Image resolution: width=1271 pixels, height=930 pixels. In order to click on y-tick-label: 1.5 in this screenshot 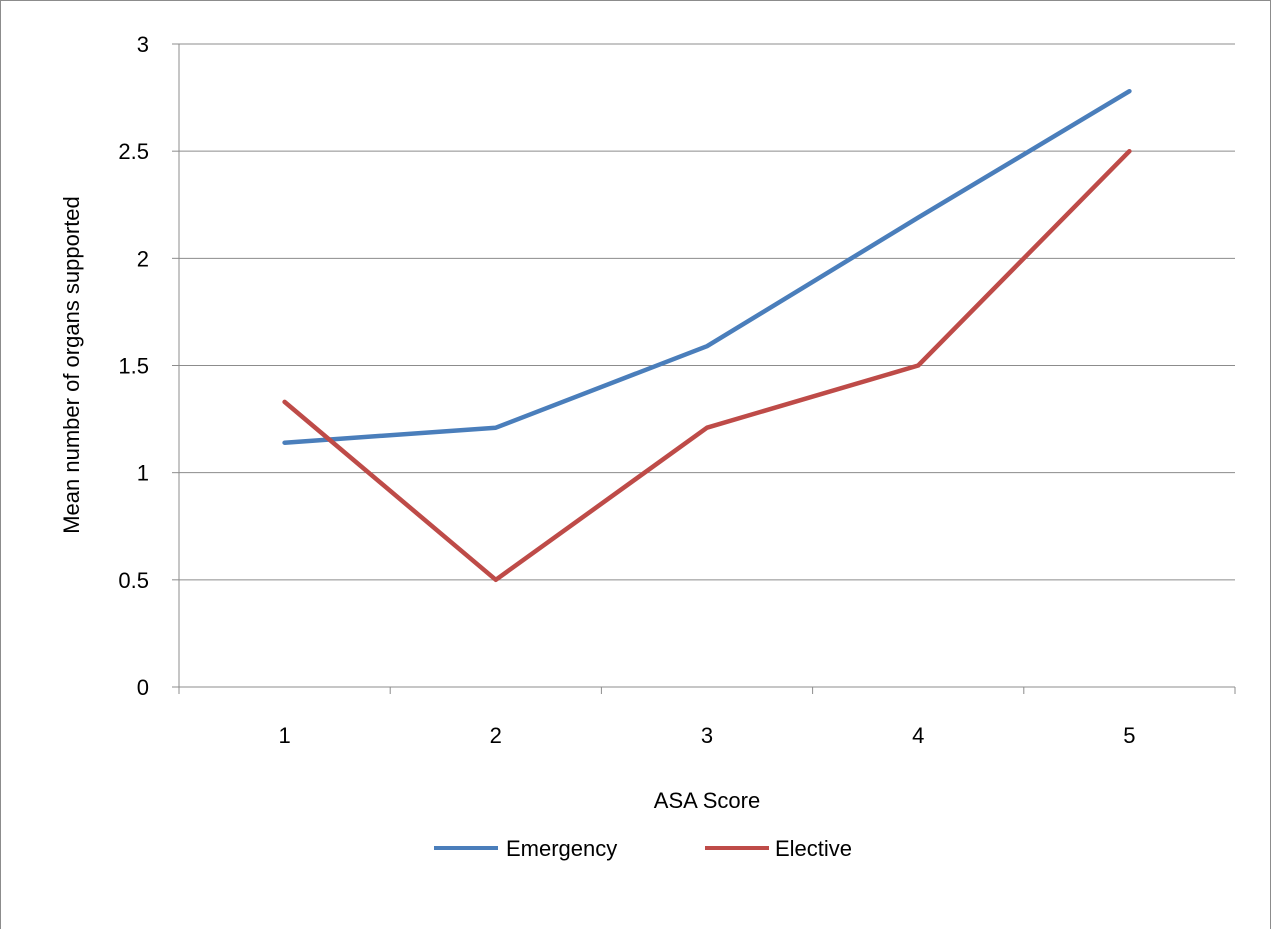, I will do `click(133, 366)`.